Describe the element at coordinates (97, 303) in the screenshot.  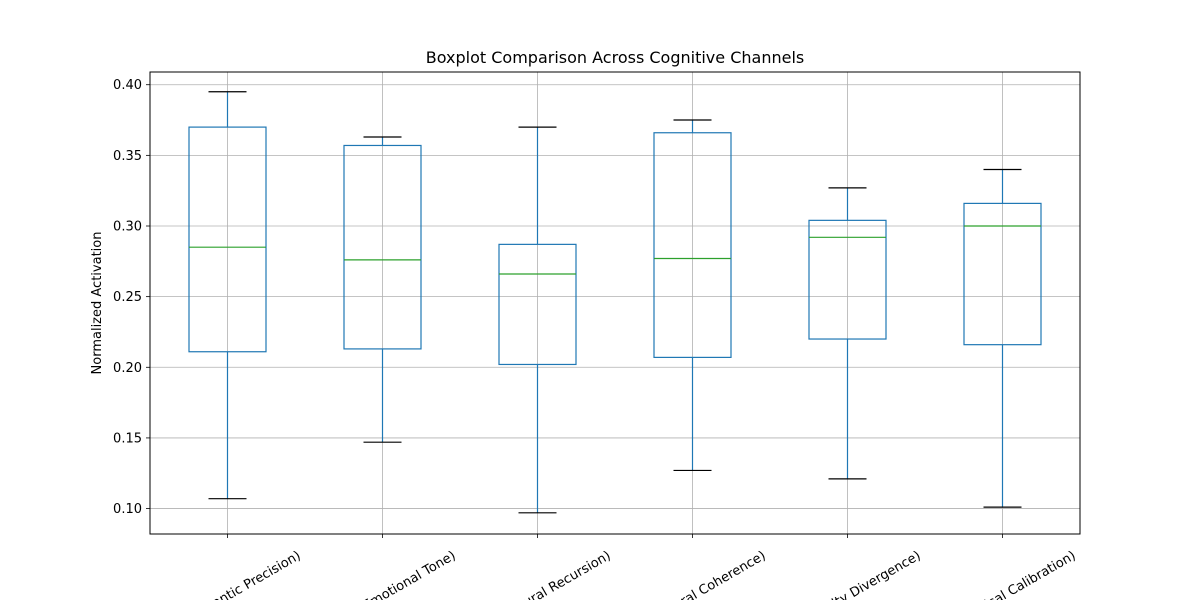
I see `y-axis-label: Normalized Activation` at that location.